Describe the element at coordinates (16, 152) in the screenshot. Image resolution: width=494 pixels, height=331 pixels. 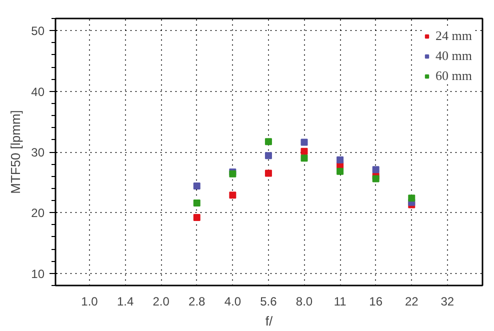
I see `y-axis-title: MTF50 [lpmm]` at that location.